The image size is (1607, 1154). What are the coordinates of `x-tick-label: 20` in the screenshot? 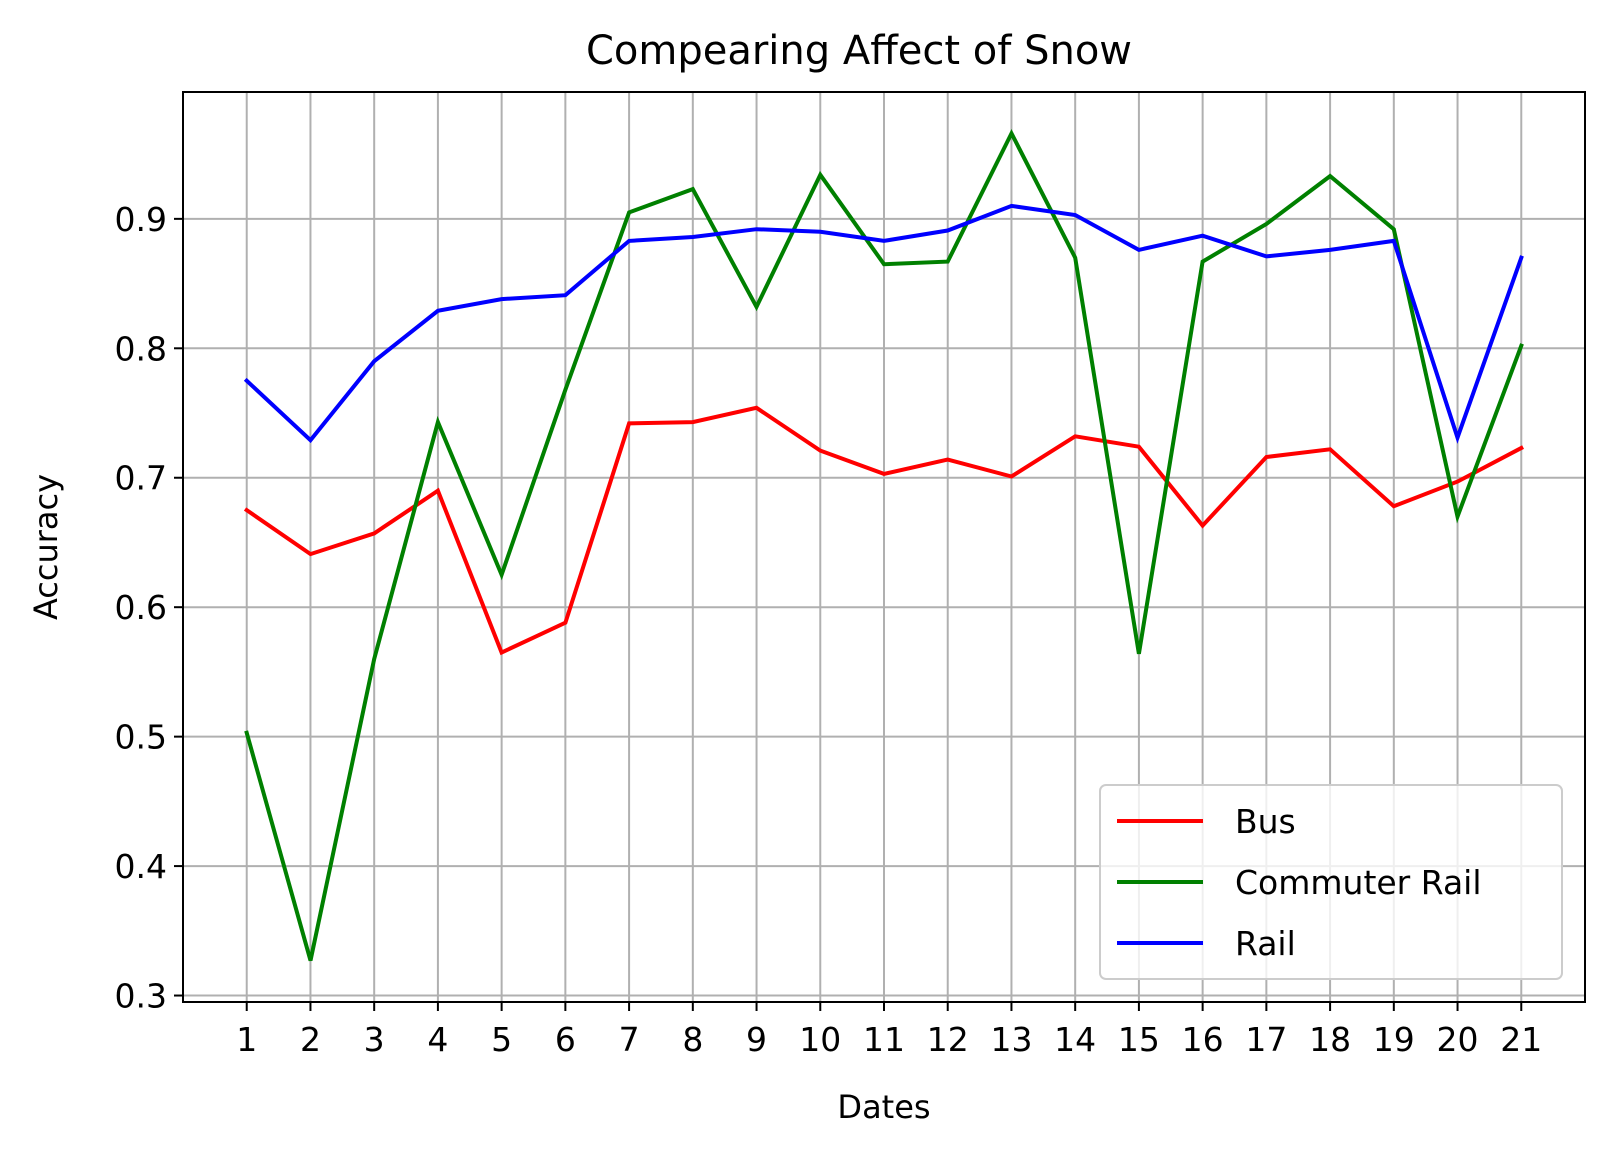 It's located at (1458, 1039).